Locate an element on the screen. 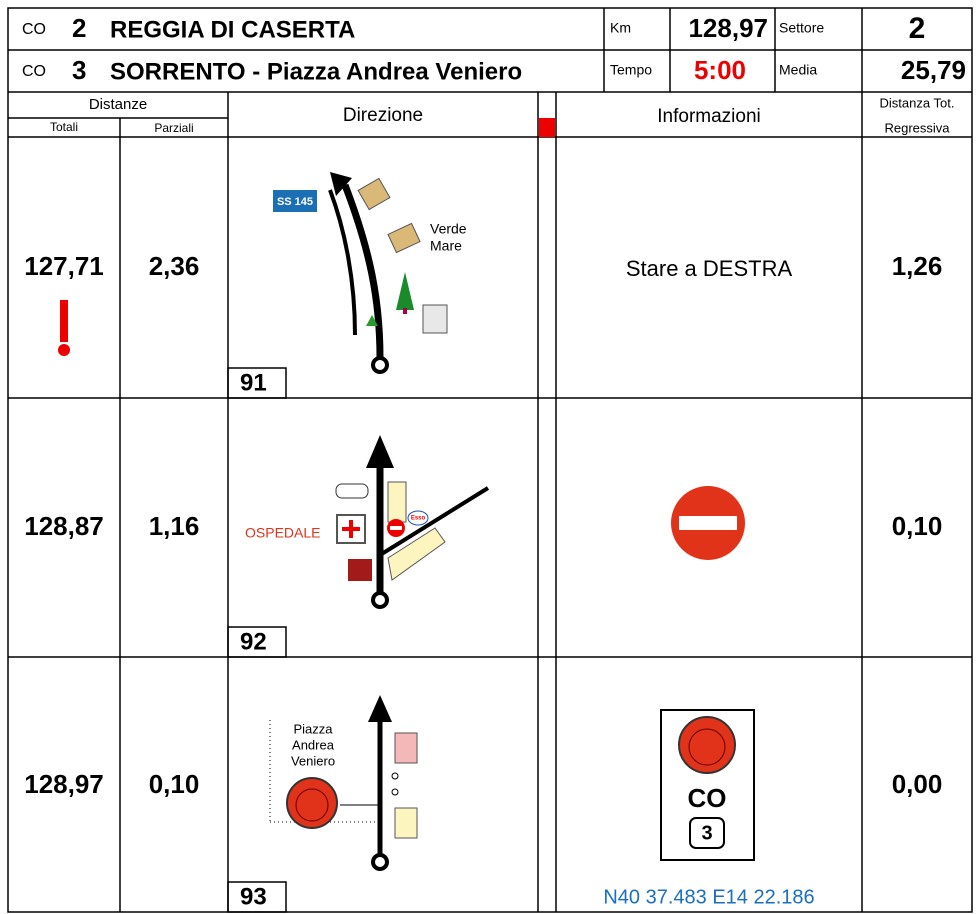  regressiva: 0,10 is located at coordinates (917, 526).